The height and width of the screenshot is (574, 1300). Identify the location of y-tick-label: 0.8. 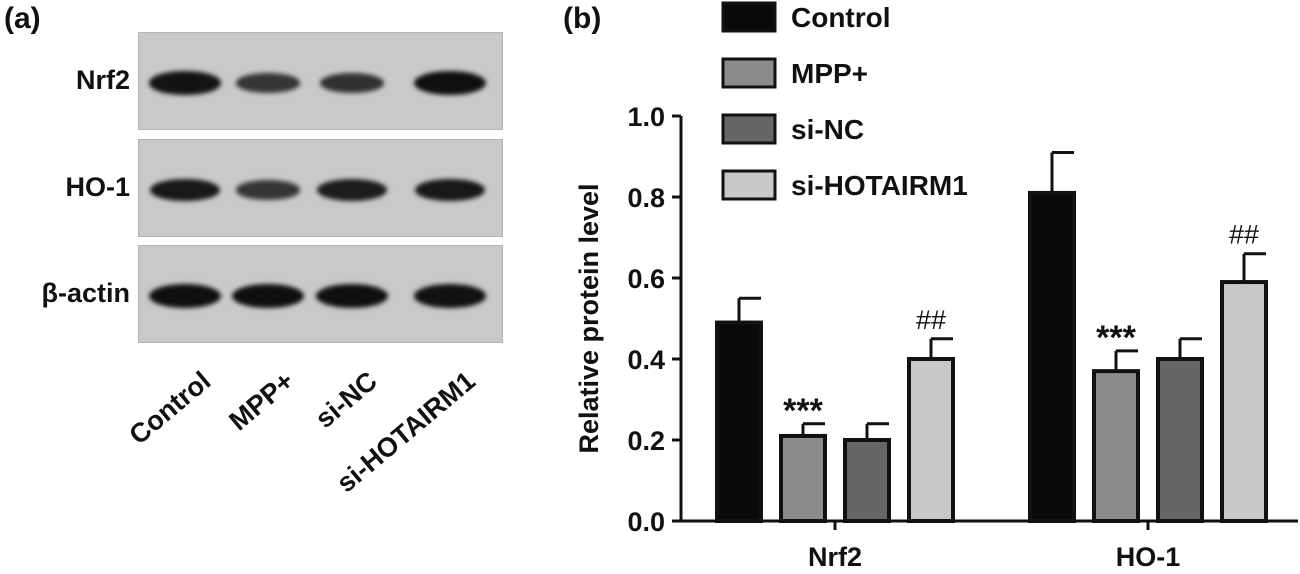
(646, 198).